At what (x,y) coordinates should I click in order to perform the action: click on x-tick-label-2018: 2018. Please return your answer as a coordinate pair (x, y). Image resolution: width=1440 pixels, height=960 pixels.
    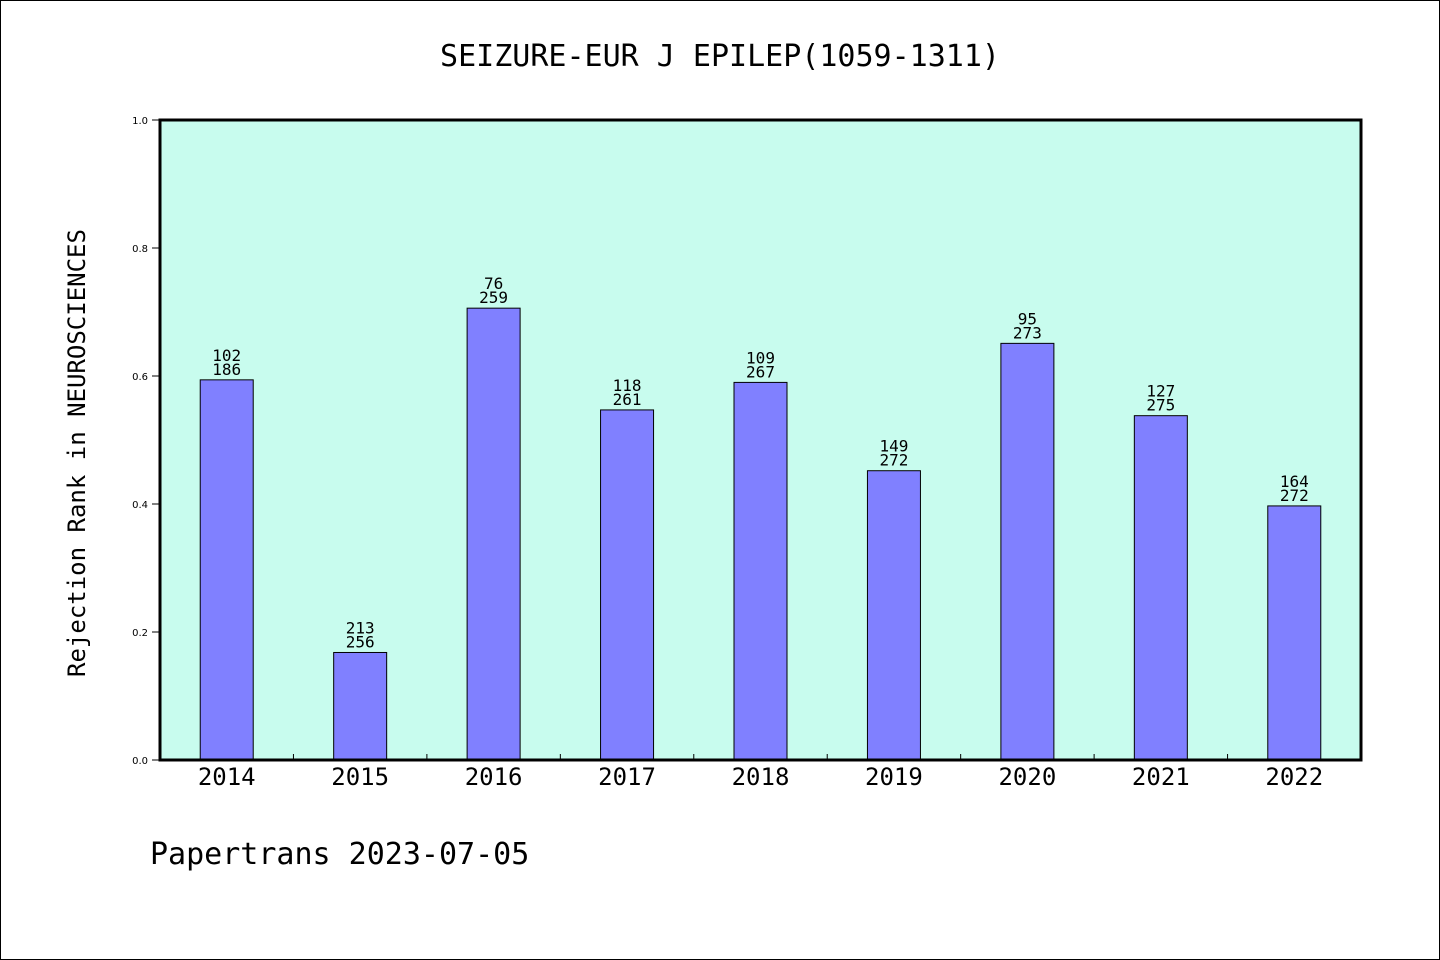
    Looking at the image, I should click on (761, 777).